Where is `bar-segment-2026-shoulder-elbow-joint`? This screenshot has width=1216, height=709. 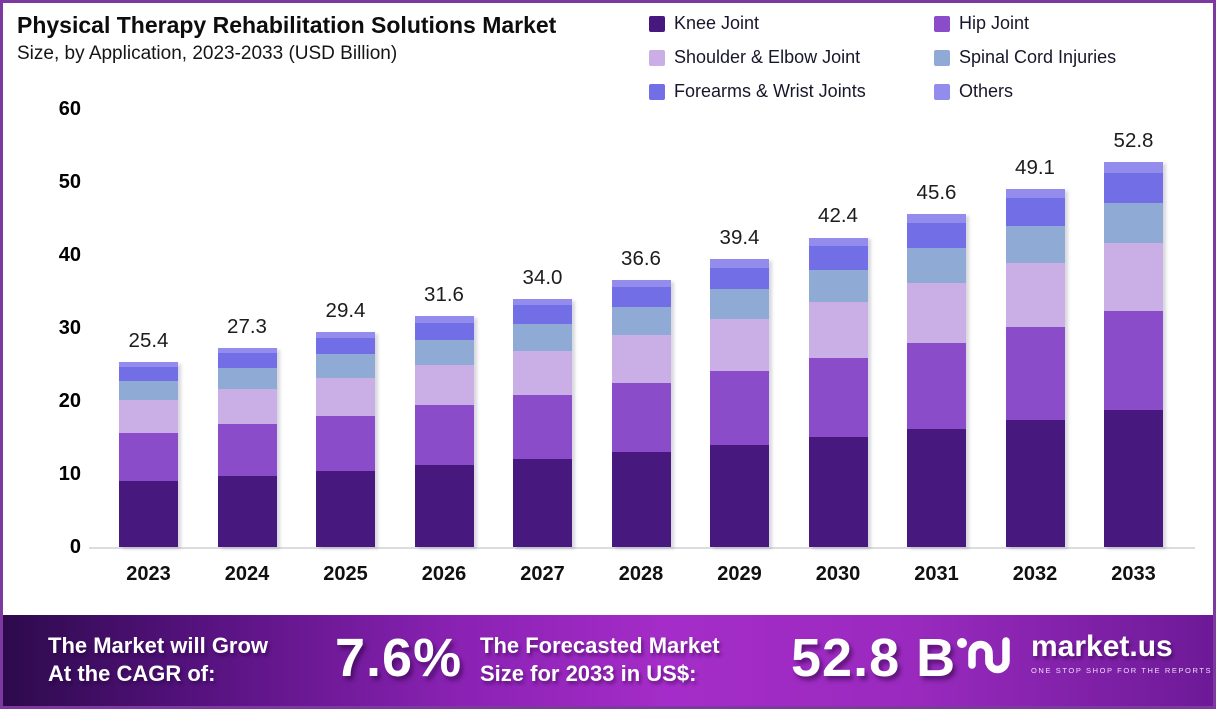
bar-segment-2026-shoulder-elbow-joint is located at coordinates (444, 385).